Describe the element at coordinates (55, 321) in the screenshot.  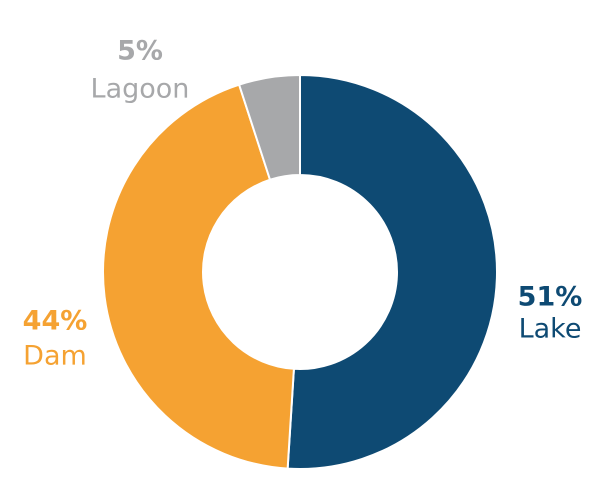
I see `value-label: 44%` at that location.